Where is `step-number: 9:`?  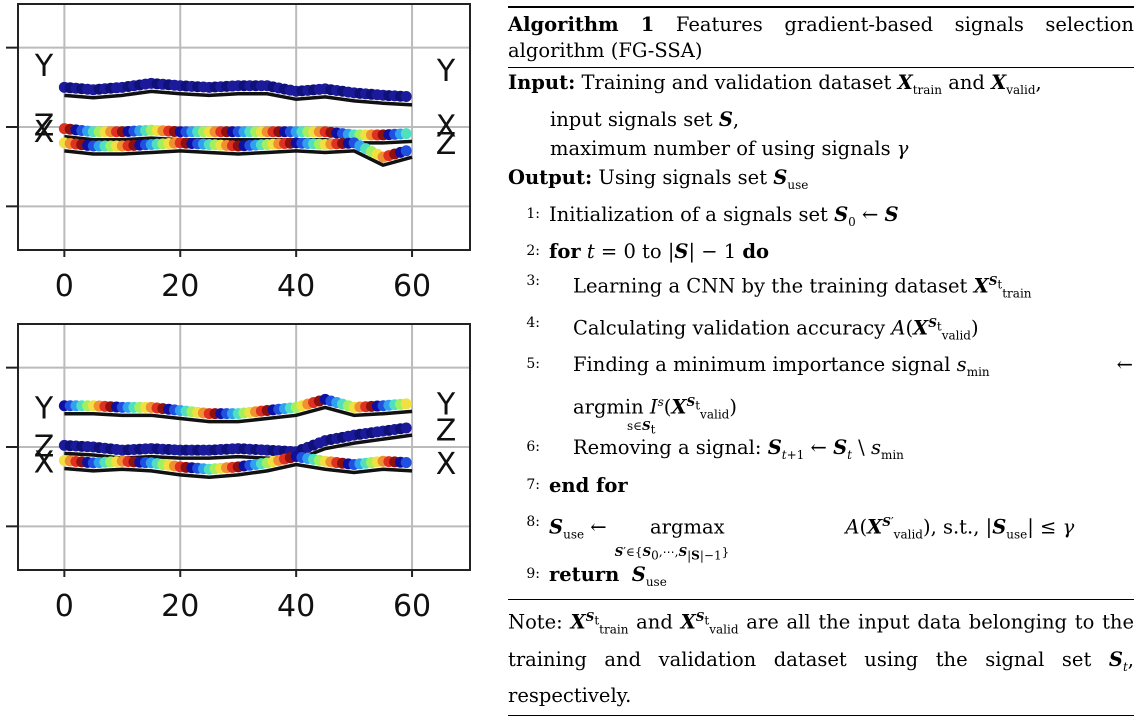
step-number: 9: is located at coordinates (533, 573).